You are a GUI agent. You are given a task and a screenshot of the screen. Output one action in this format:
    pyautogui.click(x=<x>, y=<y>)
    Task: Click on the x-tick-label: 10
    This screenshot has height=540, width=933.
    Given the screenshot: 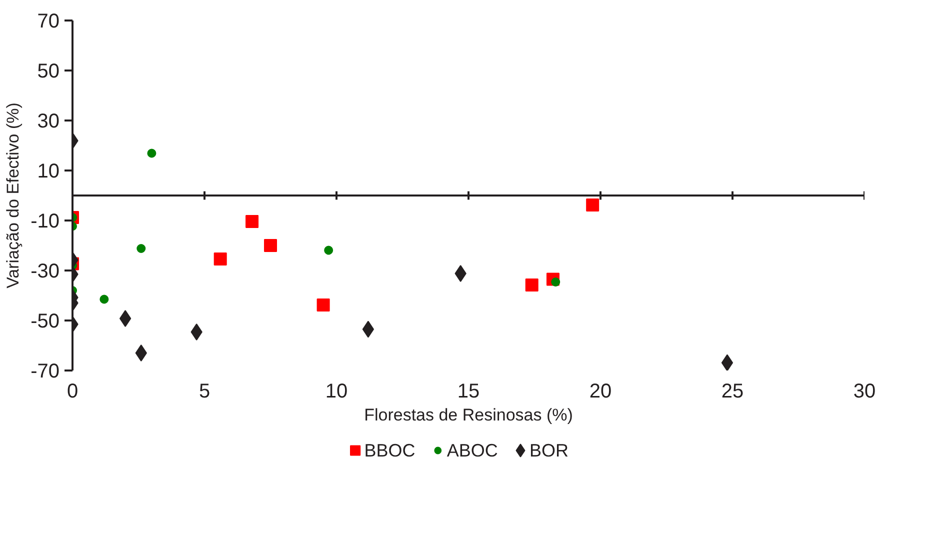 What is the action you would take?
    pyautogui.click(x=336, y=391)
    